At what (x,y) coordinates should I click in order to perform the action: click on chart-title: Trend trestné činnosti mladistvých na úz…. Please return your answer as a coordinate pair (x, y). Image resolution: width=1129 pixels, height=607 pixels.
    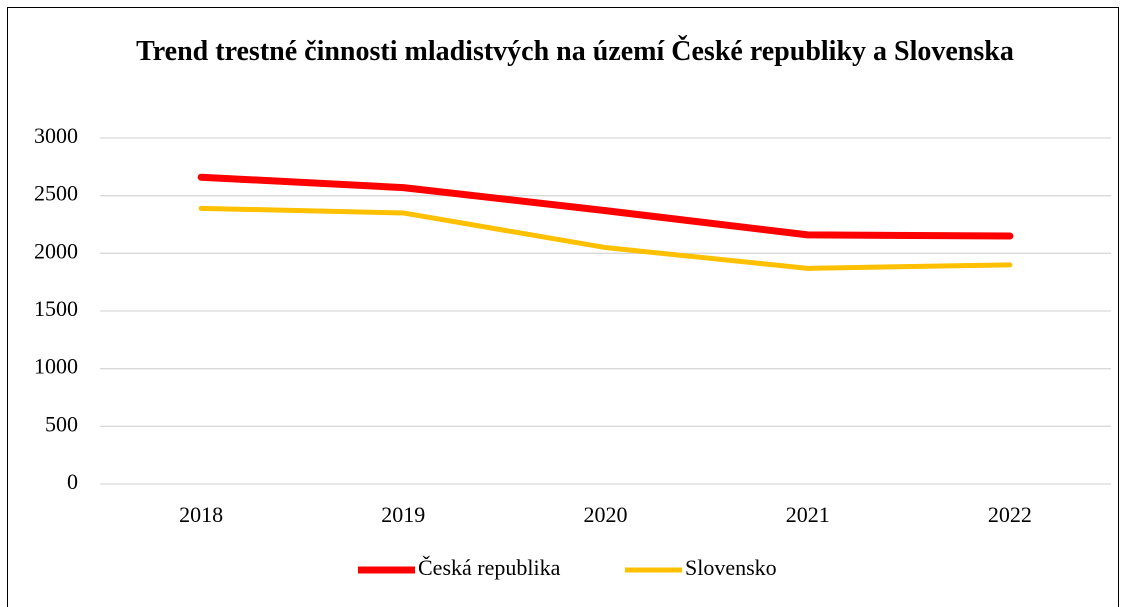
    Looking at the image, I should click on (575, 51).